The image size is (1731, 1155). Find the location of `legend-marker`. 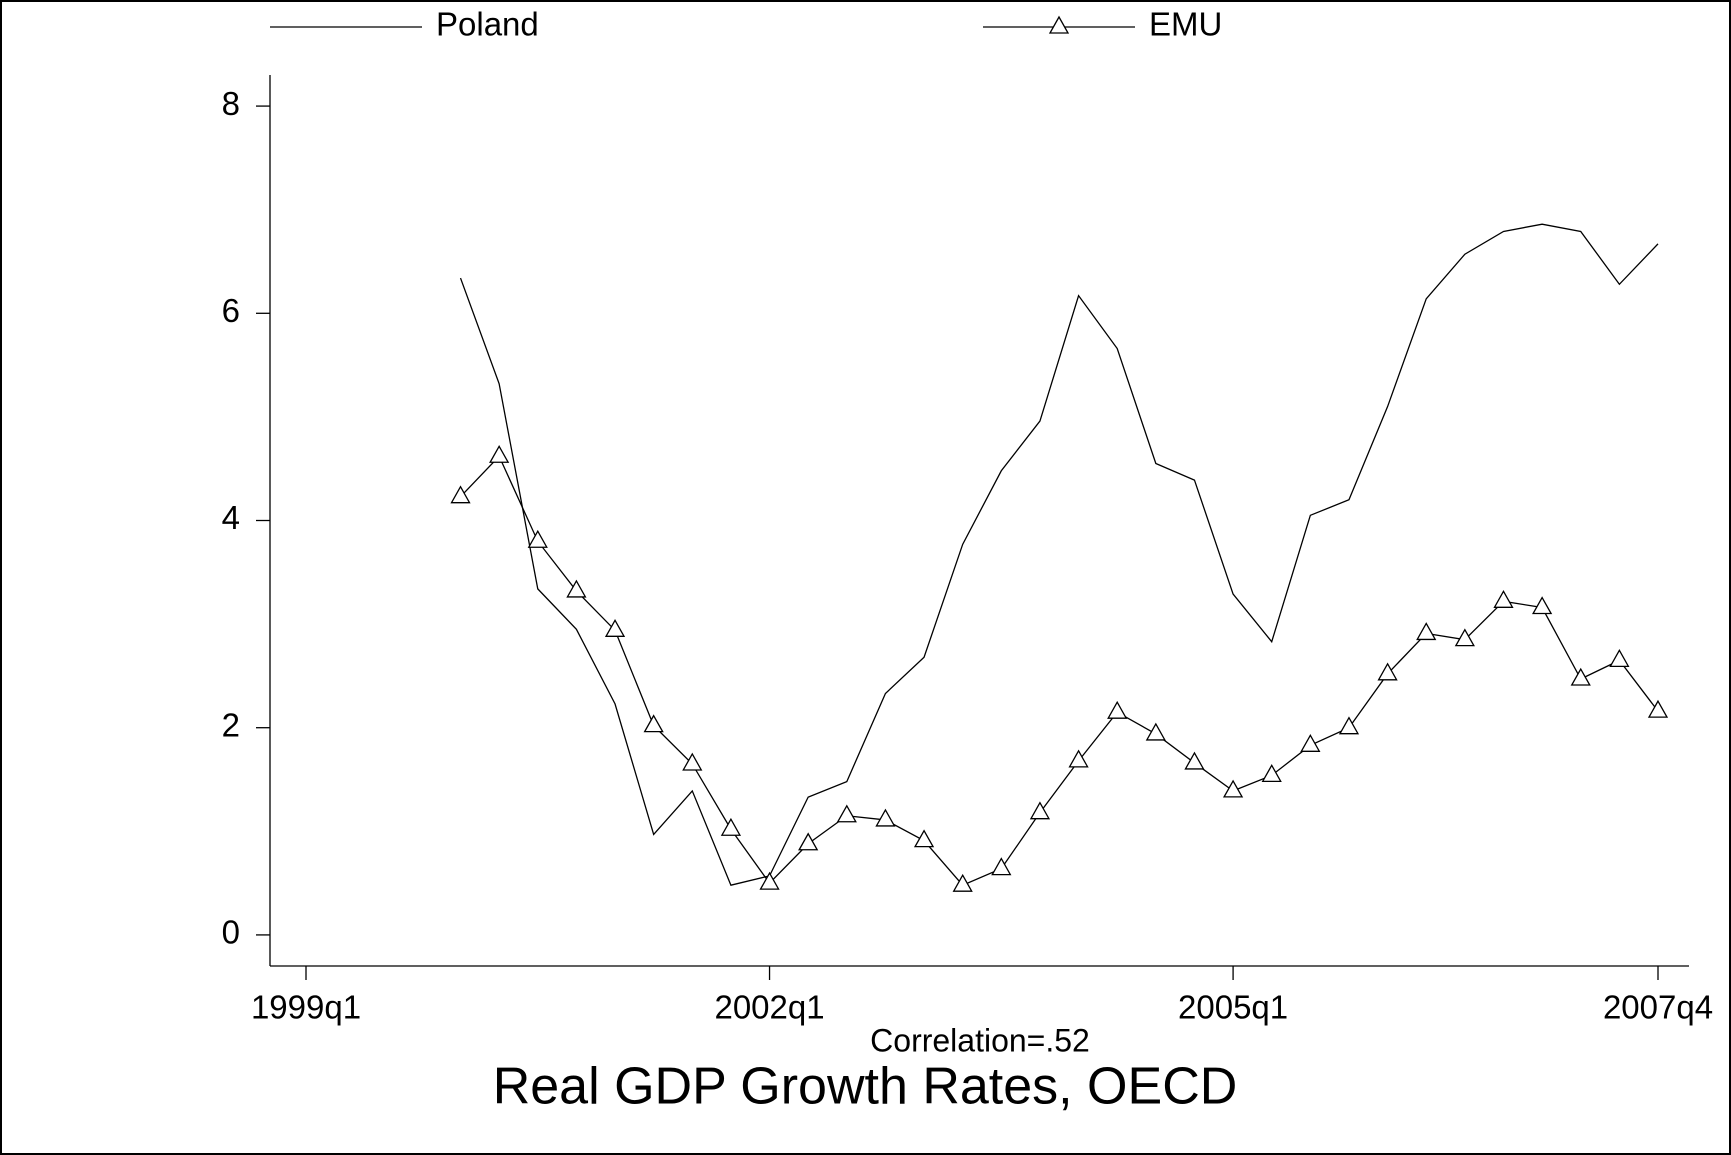

legend-marker is located at coordinates (1059, 24).